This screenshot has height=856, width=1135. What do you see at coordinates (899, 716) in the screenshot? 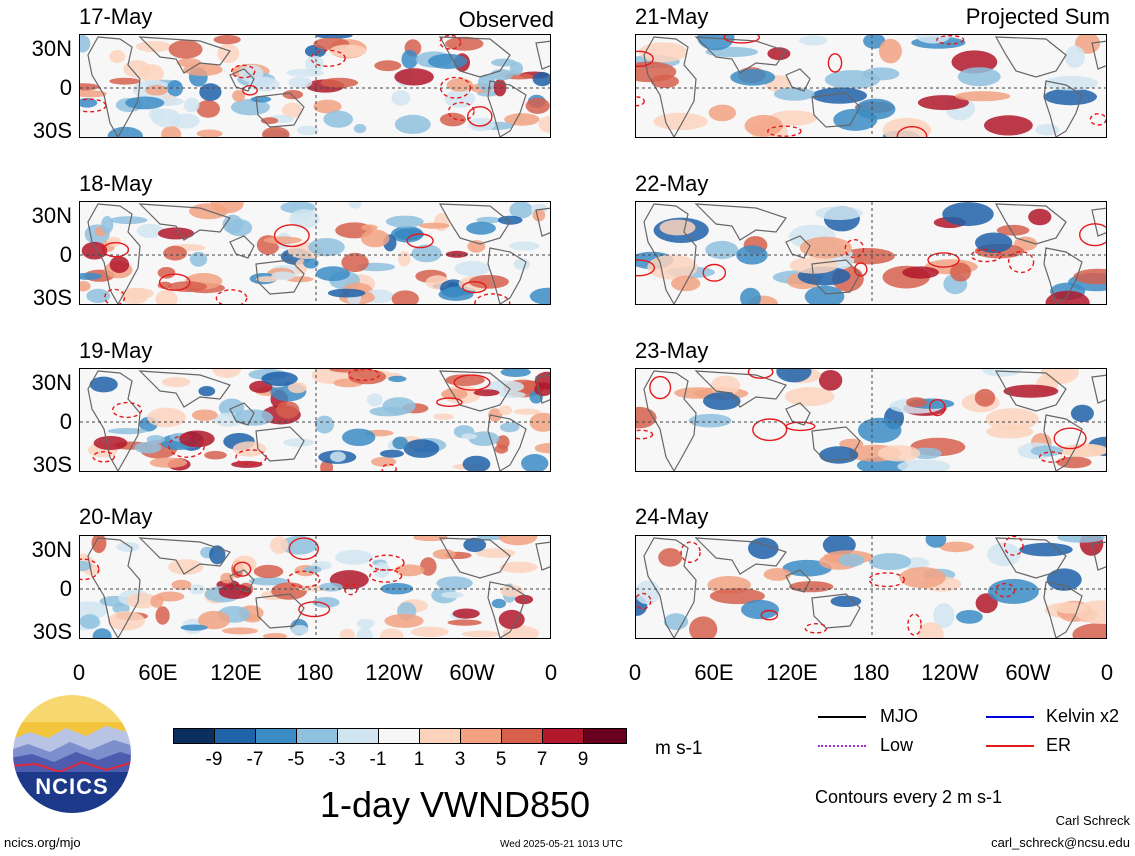
I see `legend-label-mjo: MJO` at bounding box center [899, 716].